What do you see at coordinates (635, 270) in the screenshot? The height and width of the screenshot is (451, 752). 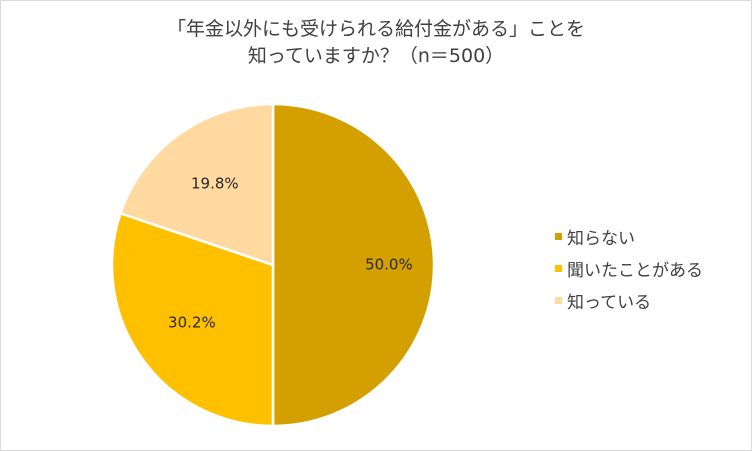 I see `legend-label: 聞いたことがある` at bounding box center [635, 270].